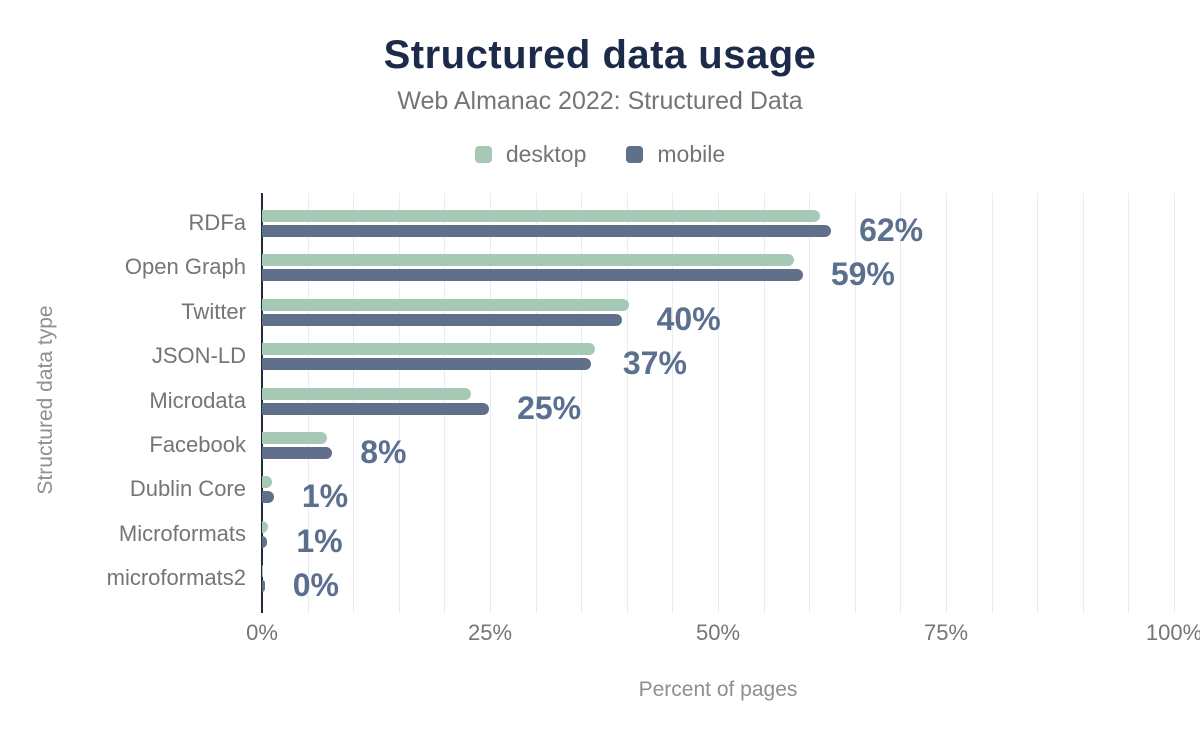 The height and width of the screenshot is (742, 1200). I want to click on value-label: 37%, so click(654, 363).